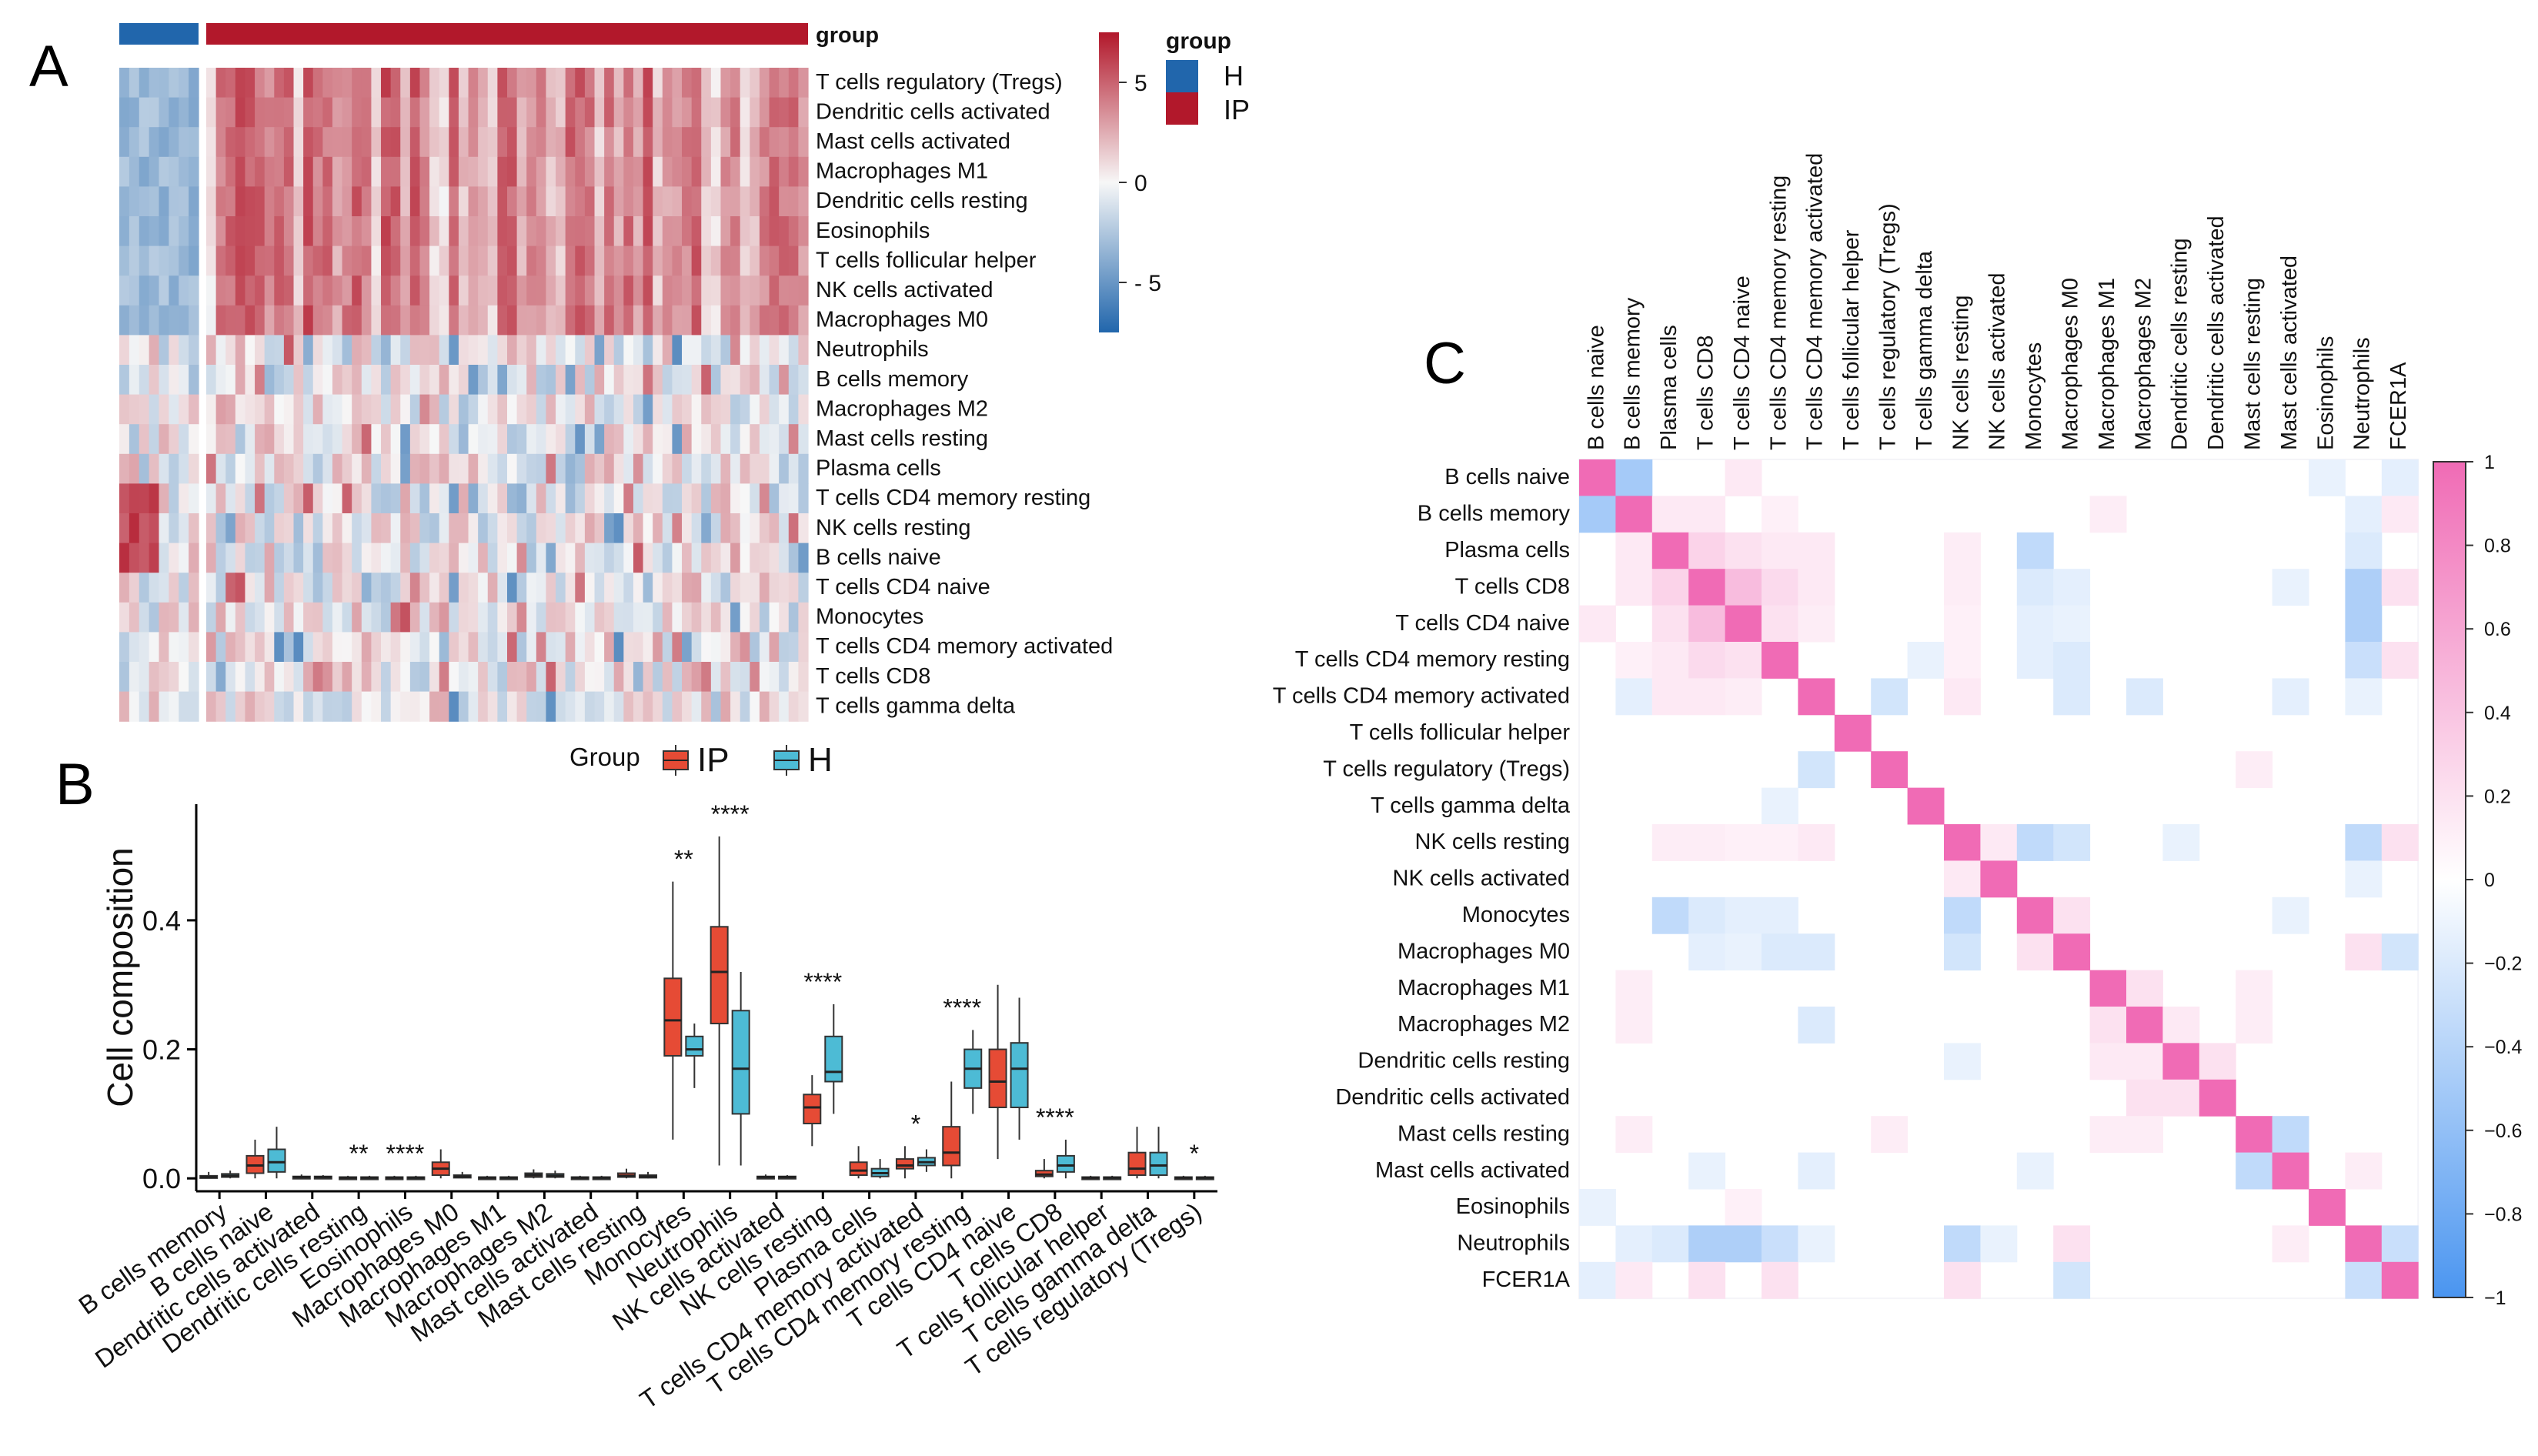 The height and width of the screenshot is (1456, 2538). Describe the element at coordinates (903, 587) in the screenshot. I see `row-label: T cells CD4 naive` at that location.